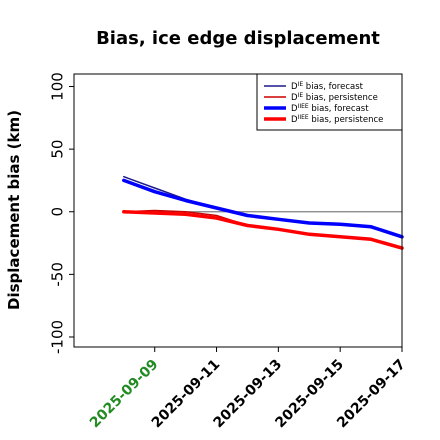 Image resolution: width=440 pixels, height=440 pixels. Describe the element at coordinates (57, 337) in the screenshot. I see `y-tick-label: -100` at that location.